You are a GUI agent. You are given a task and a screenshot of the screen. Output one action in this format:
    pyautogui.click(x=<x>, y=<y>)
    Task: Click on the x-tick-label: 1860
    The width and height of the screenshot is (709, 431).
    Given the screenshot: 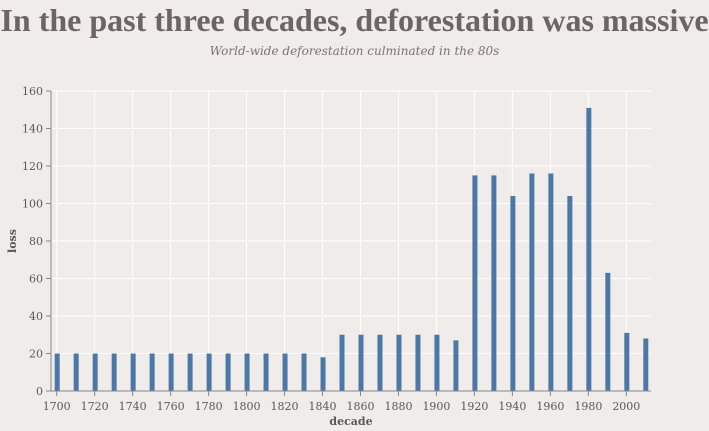 What is the action you would take?
    pyautogui.click(x=360, y=406)
    